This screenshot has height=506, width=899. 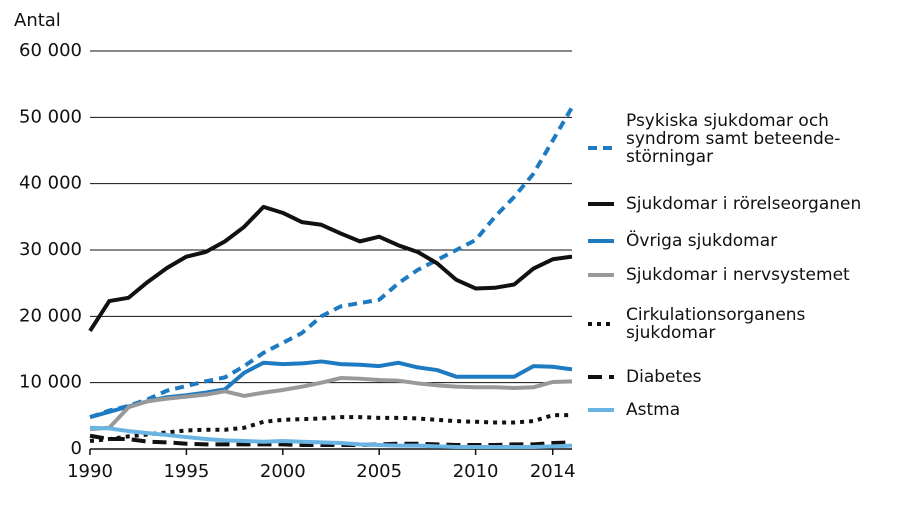 I want to click on legend-label: Övriga sjukdomar, so click(x=702, y=241).